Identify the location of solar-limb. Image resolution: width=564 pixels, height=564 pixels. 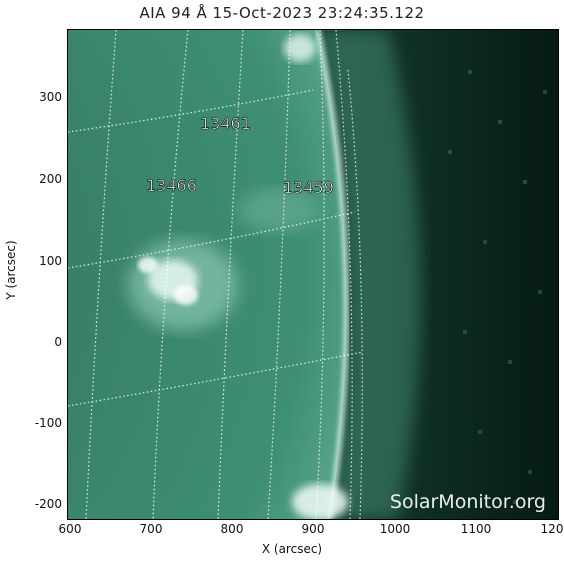
(332, 274).